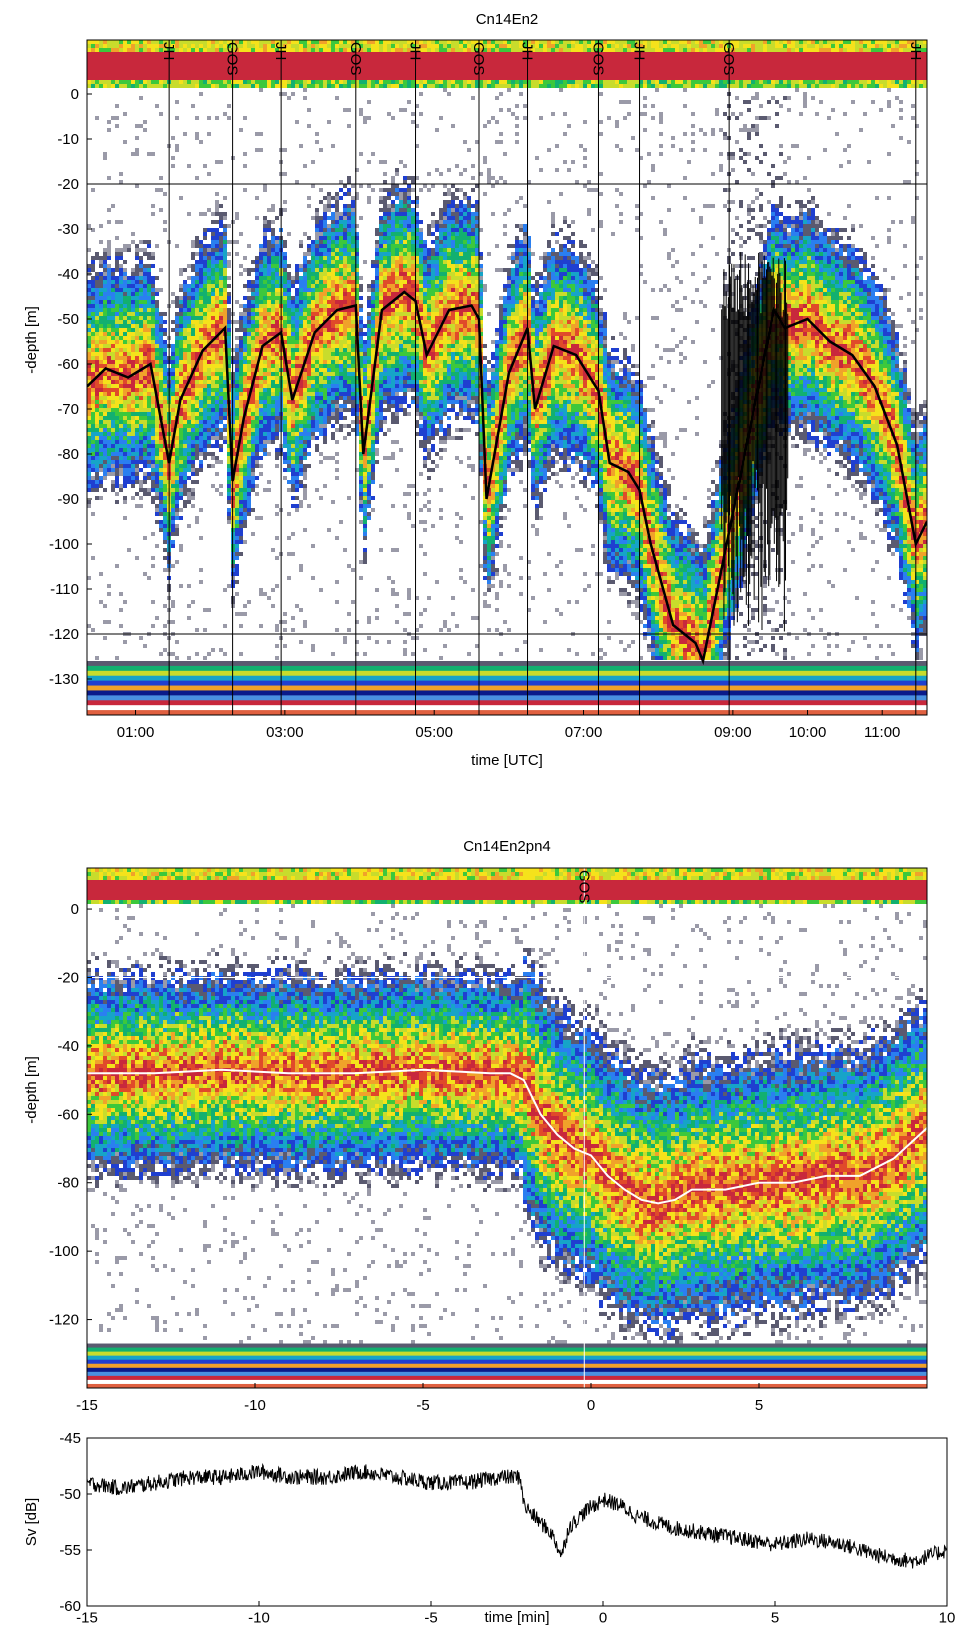 This screenshot has height=1625, width=958. Describe the element at coordinates (64, 544) in the screenshot. I see `chart-1-ytick-label: -100` at that location.